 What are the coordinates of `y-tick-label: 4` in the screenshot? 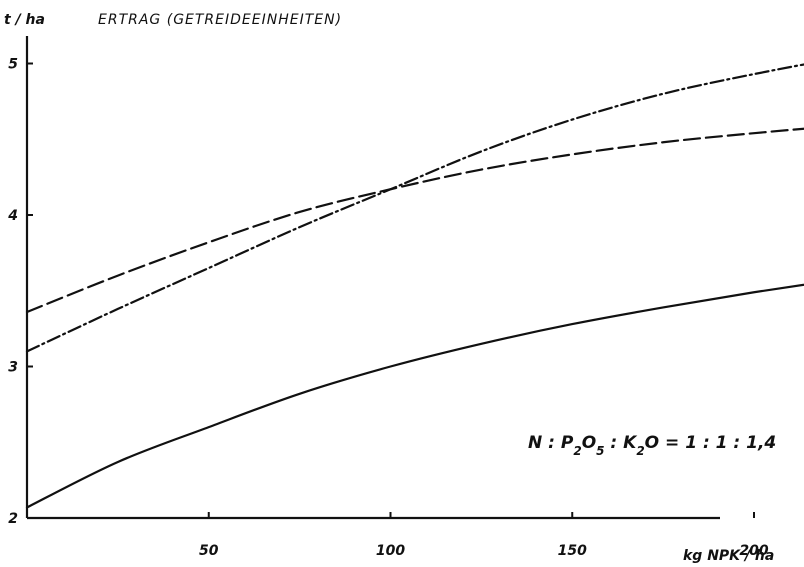 It's located at (12, 216).